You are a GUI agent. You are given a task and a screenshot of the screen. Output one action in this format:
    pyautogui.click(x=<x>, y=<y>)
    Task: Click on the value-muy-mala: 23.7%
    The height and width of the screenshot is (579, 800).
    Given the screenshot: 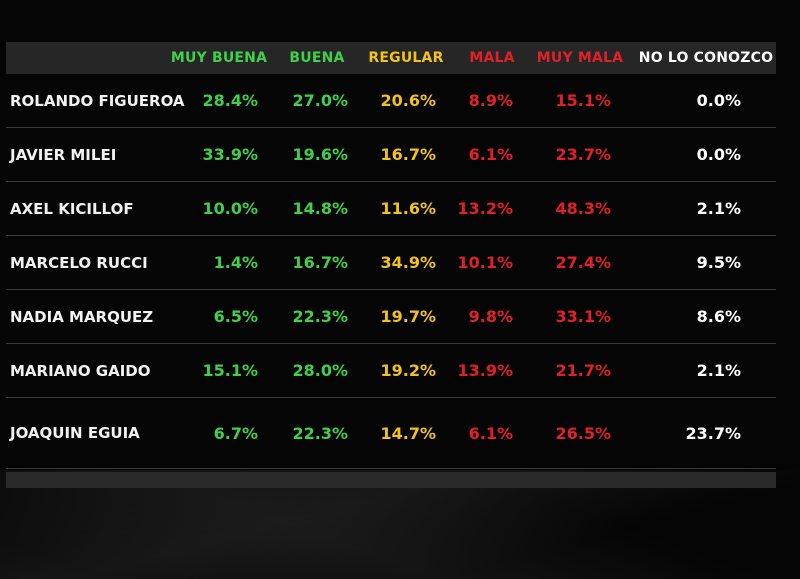 What is the action you would take?
    pyautogui.click(x=583, y=154)
    